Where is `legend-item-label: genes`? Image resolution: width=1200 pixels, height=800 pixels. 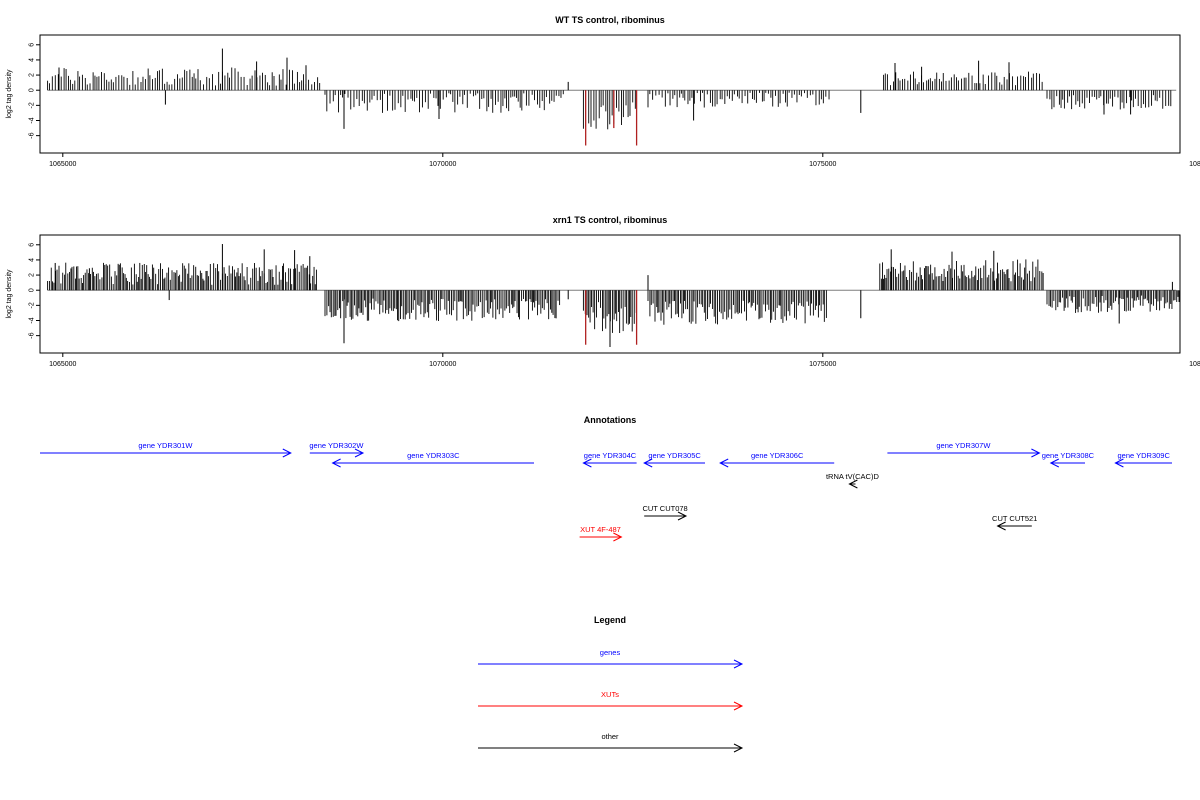
legend-item-label: genes is located at coordinates (610, 652).